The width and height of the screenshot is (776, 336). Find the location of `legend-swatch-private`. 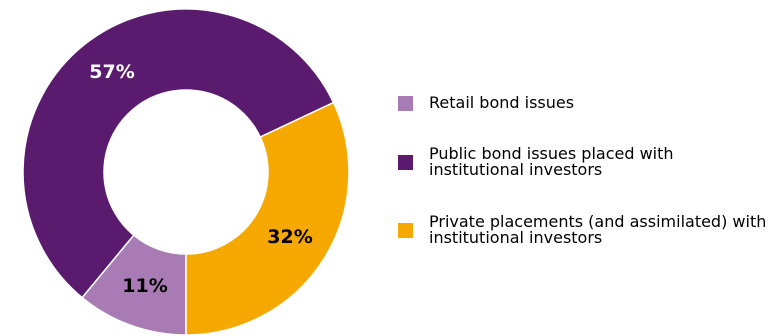

legend-swatch-private is located at coordinates (405, 230).